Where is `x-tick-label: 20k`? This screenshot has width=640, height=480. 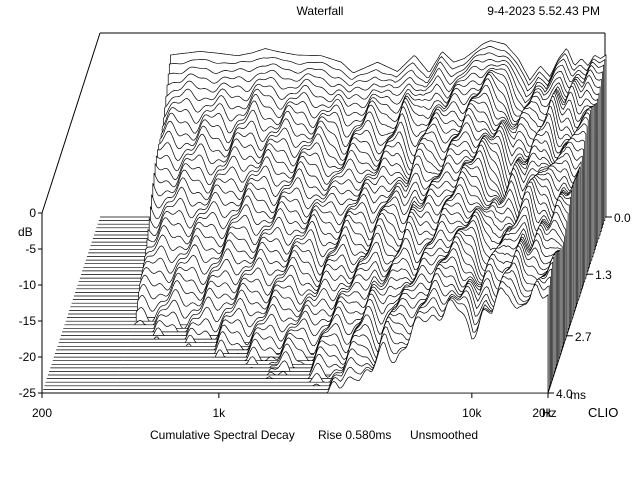 x-tick-label: 20k is located at coordinates (542, 413).